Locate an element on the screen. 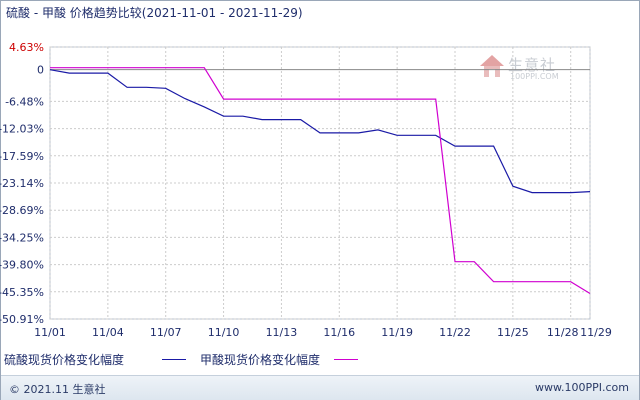 This screenshot has width=640, height=400. y-tick-label: 0 is located at coordinates (40, 70).